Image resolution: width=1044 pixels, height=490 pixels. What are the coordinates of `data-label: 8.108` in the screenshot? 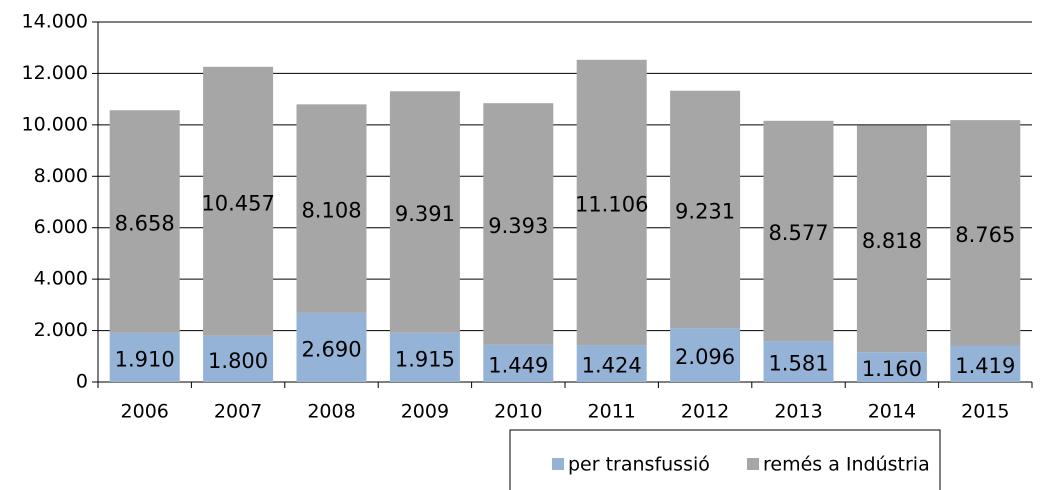 It's located at (331, 211).